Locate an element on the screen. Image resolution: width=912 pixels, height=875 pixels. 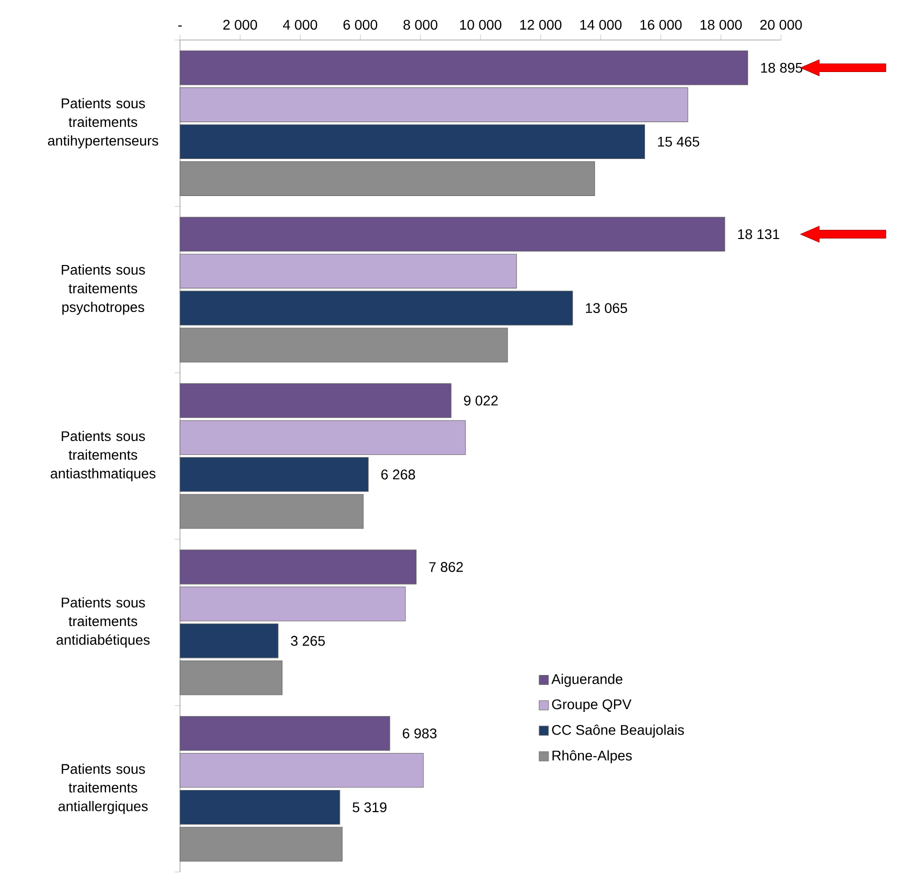
x-tick-label: 14 000 is located at coordinates (601, 25).